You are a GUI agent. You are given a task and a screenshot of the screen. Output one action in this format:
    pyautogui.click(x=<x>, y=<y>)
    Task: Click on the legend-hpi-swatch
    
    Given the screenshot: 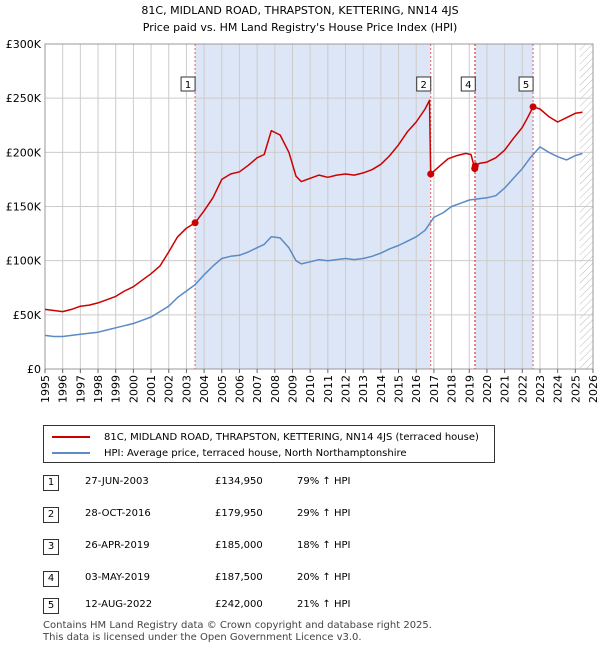 What is the action you would take?
    pyautogui.click(x=71, y=453)
    